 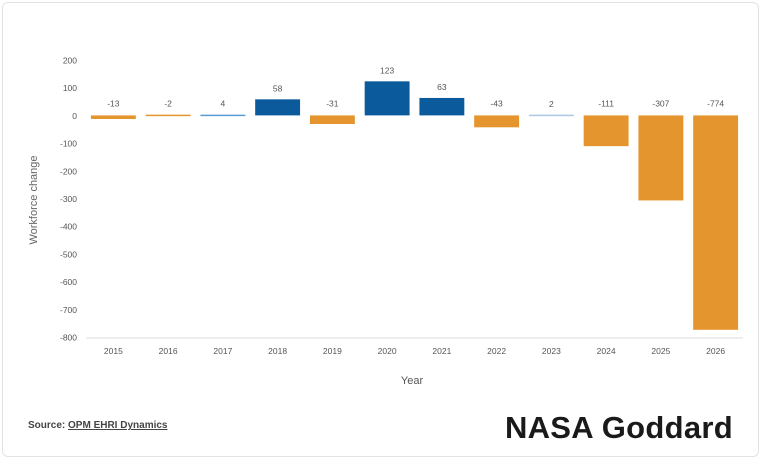 I want to click on data-label-2026: -774, so click(x=715, y=103).